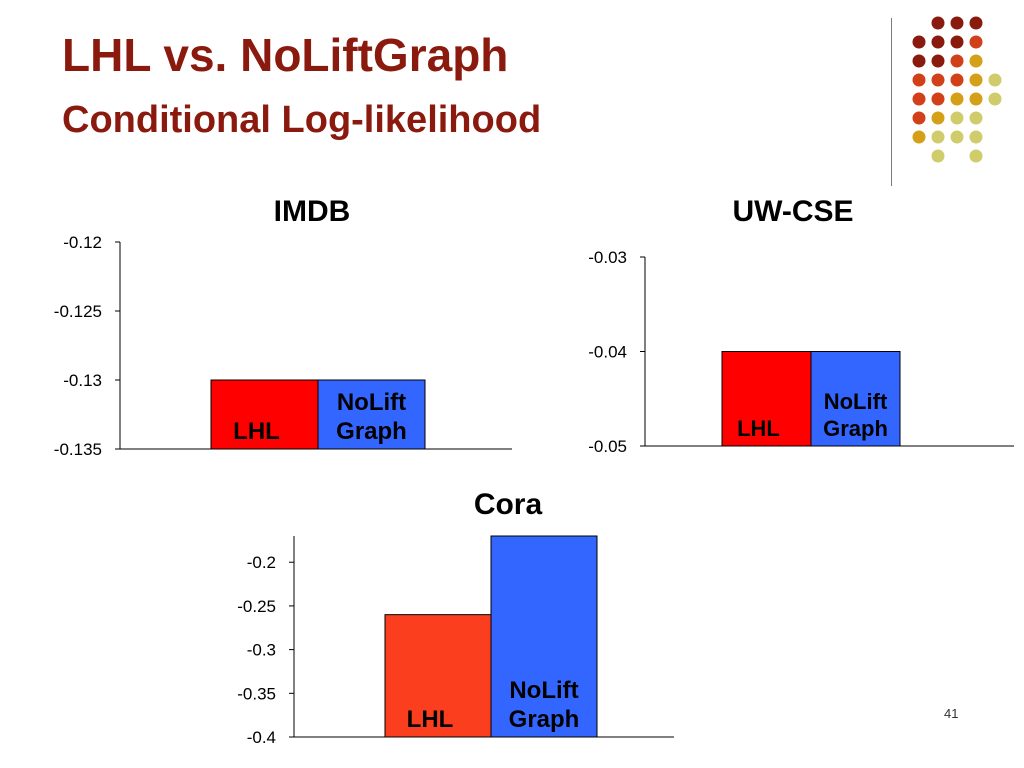  Describe the element at coordinates (82, 380) in the screenshot. I see `imdb-y-tick-label: -0.13` at that location.